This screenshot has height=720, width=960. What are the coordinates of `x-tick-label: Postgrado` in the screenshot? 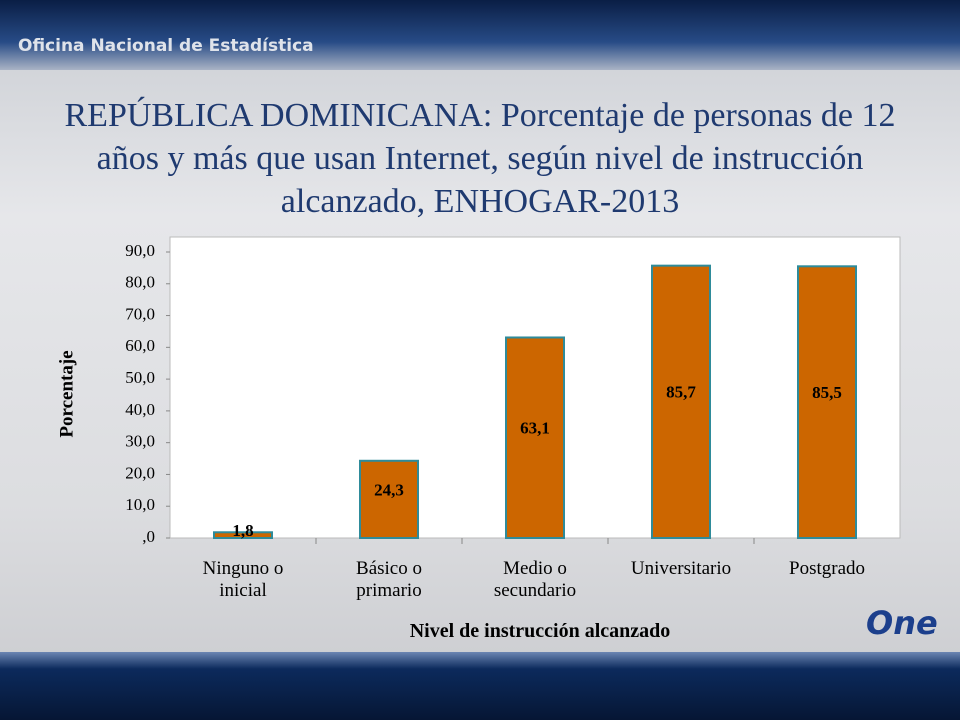 It's located at (827, 568).